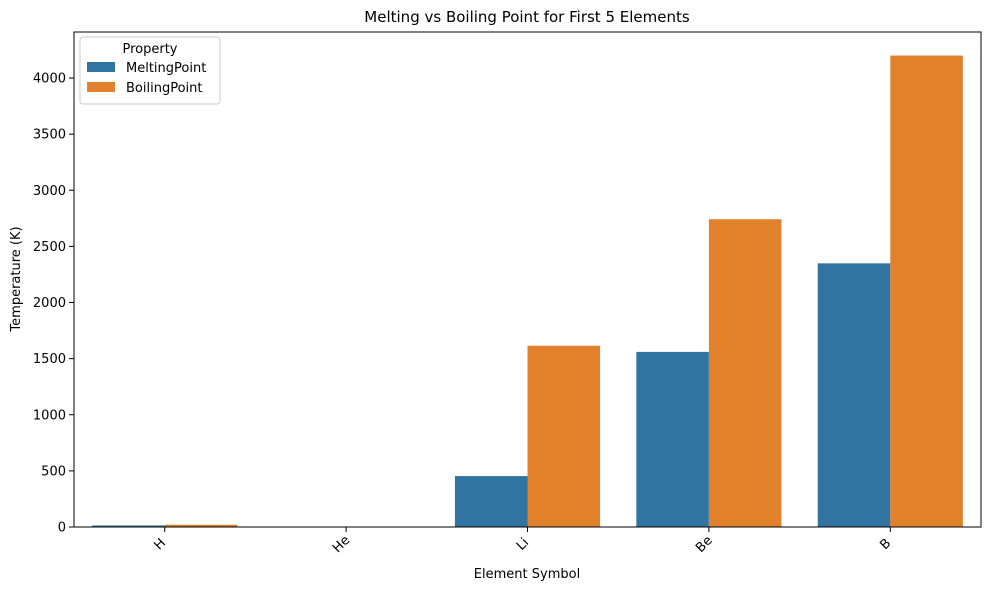  What do you see at coordinates (16, 279) in the screenshot?
I see `y-axis-label: Temperature (K)` at bounding box center [16, 279].